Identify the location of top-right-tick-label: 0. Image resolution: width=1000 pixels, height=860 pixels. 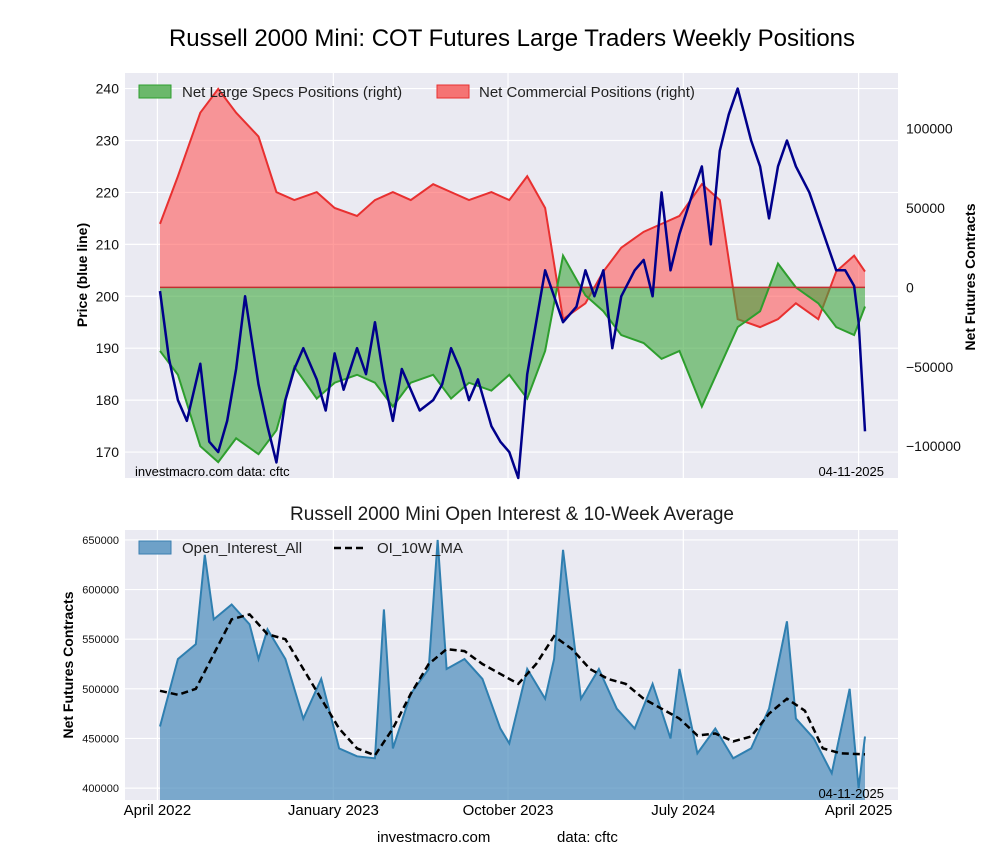
(910, 287).